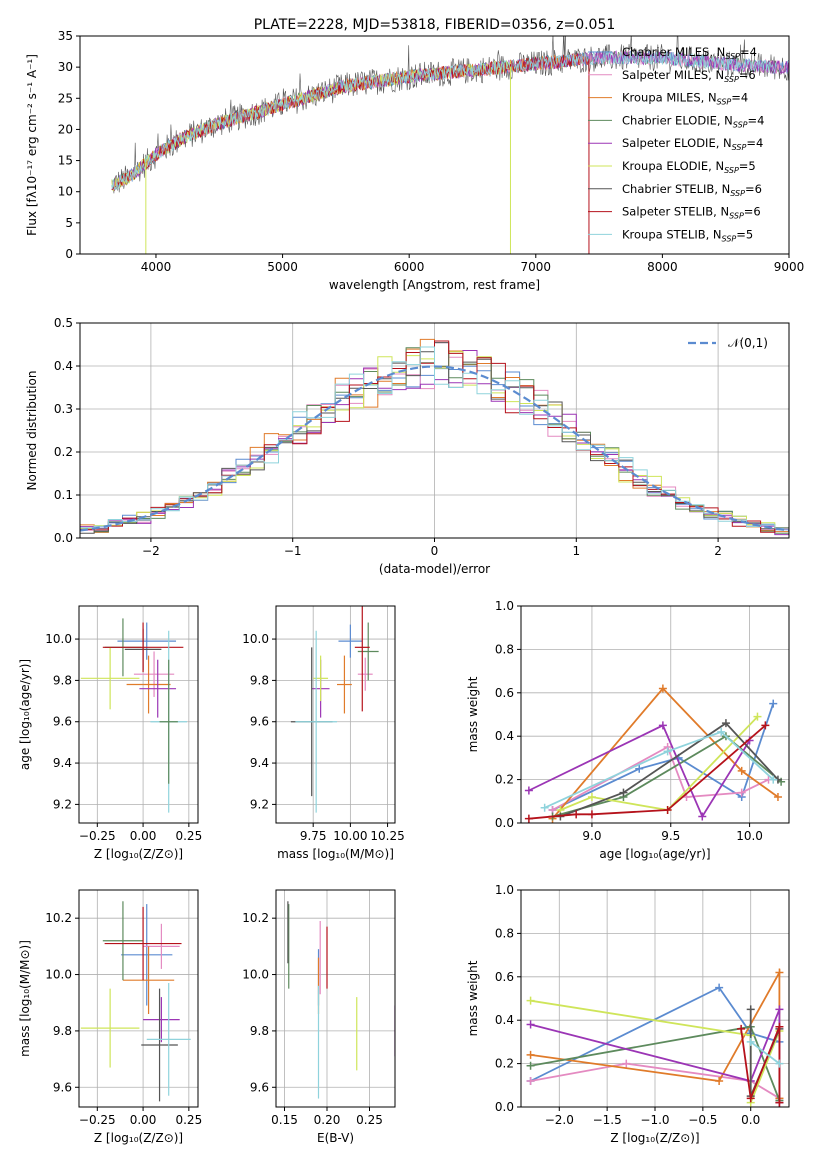  I want to click on y-axis-label: mass [log₁₀(M/M⊙)], so click(25, 998).